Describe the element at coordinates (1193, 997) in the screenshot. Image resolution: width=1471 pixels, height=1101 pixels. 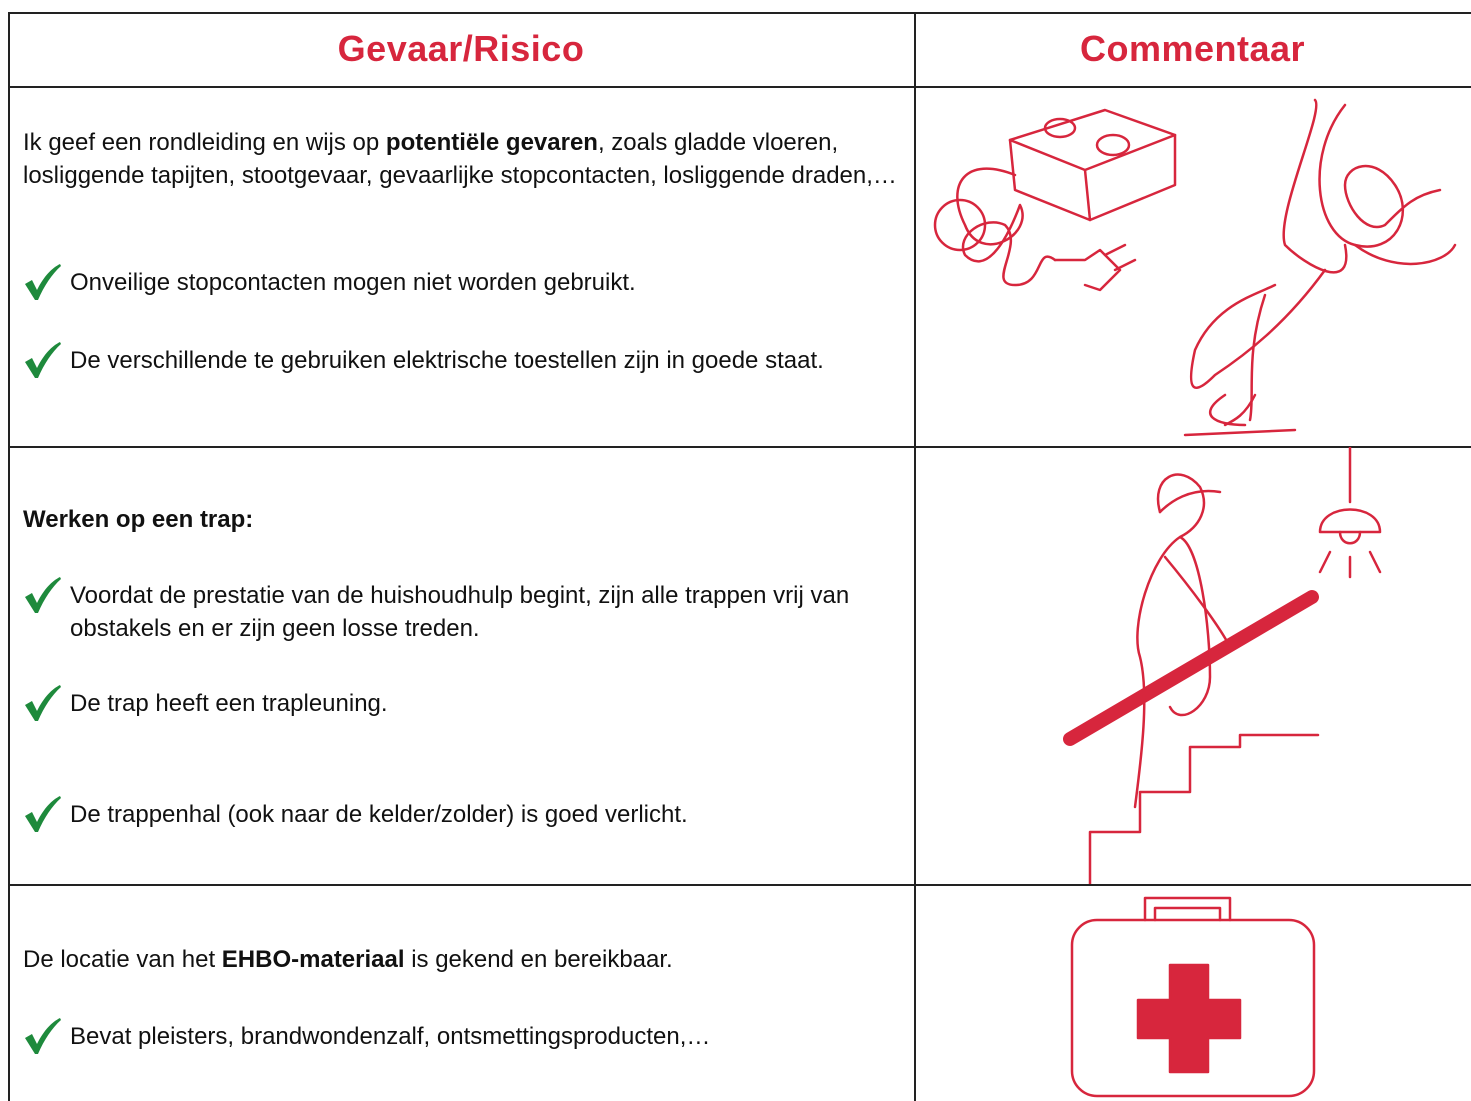
I see `illustration-first-aid` at that location.